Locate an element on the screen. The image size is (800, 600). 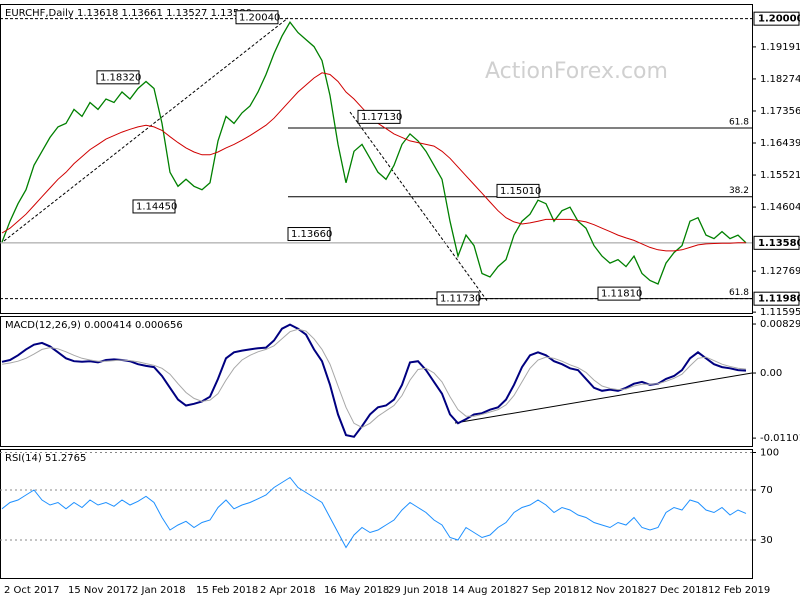
x-tick-label: 15 Nov 2017 is located at coordinates (100, 590).